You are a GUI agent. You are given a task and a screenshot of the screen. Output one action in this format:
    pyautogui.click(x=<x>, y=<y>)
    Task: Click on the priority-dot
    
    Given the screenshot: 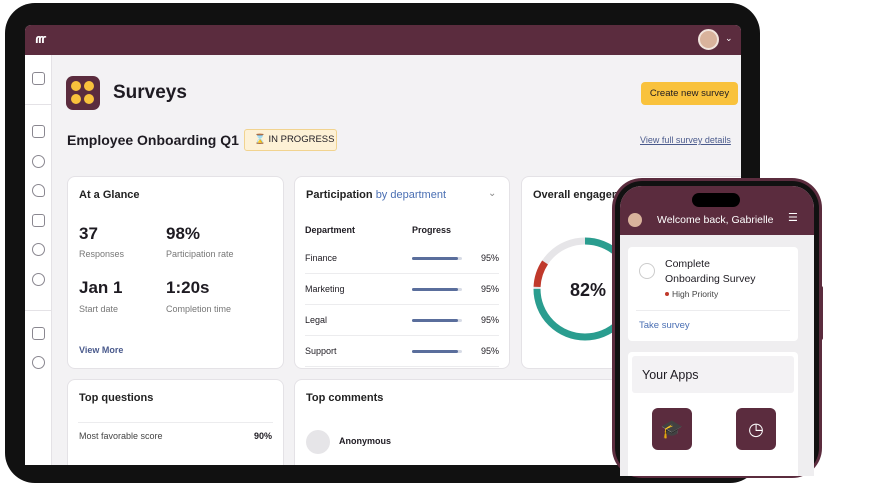 What is the action you would take?
    pyautogui.click(x=667, y=294)
    